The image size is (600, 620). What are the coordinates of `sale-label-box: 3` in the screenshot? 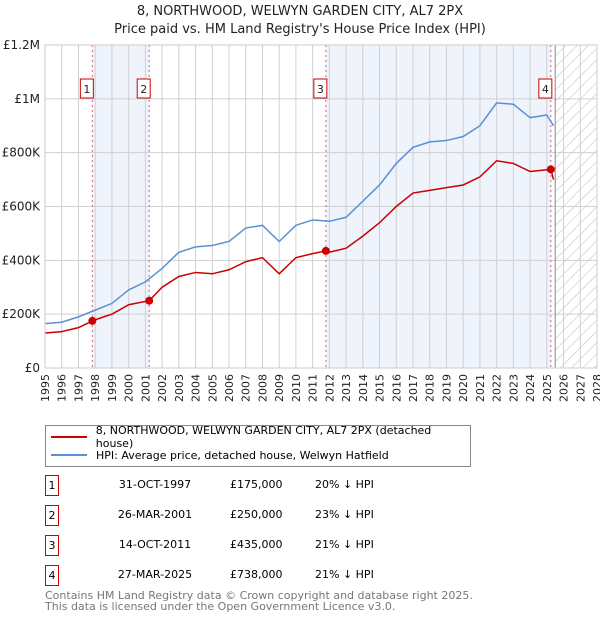 It's located at (320, 88).